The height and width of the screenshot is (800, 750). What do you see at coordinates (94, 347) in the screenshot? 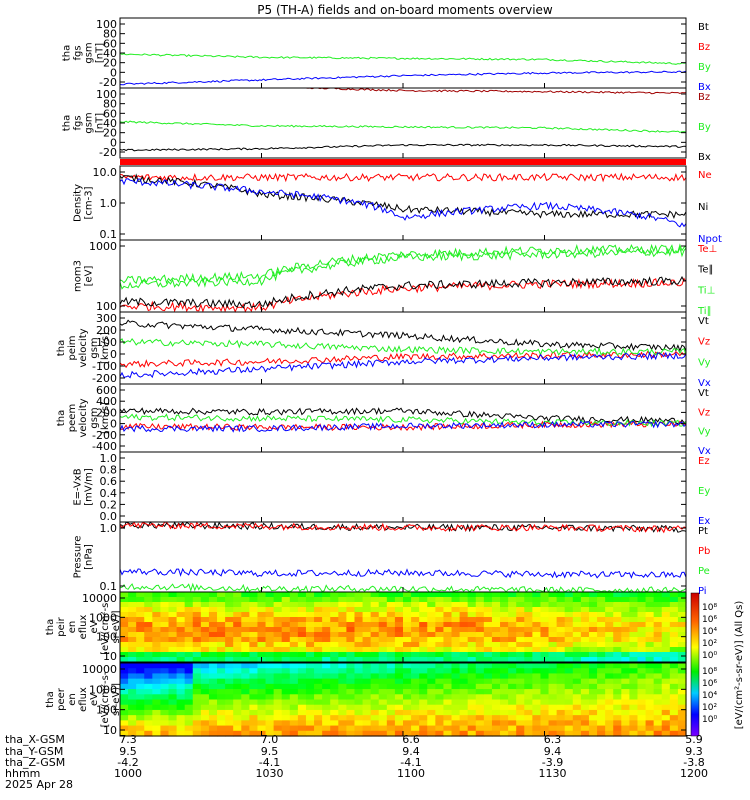
I see `y-axis-label-line: gsm` at bounding box center [94, 347].